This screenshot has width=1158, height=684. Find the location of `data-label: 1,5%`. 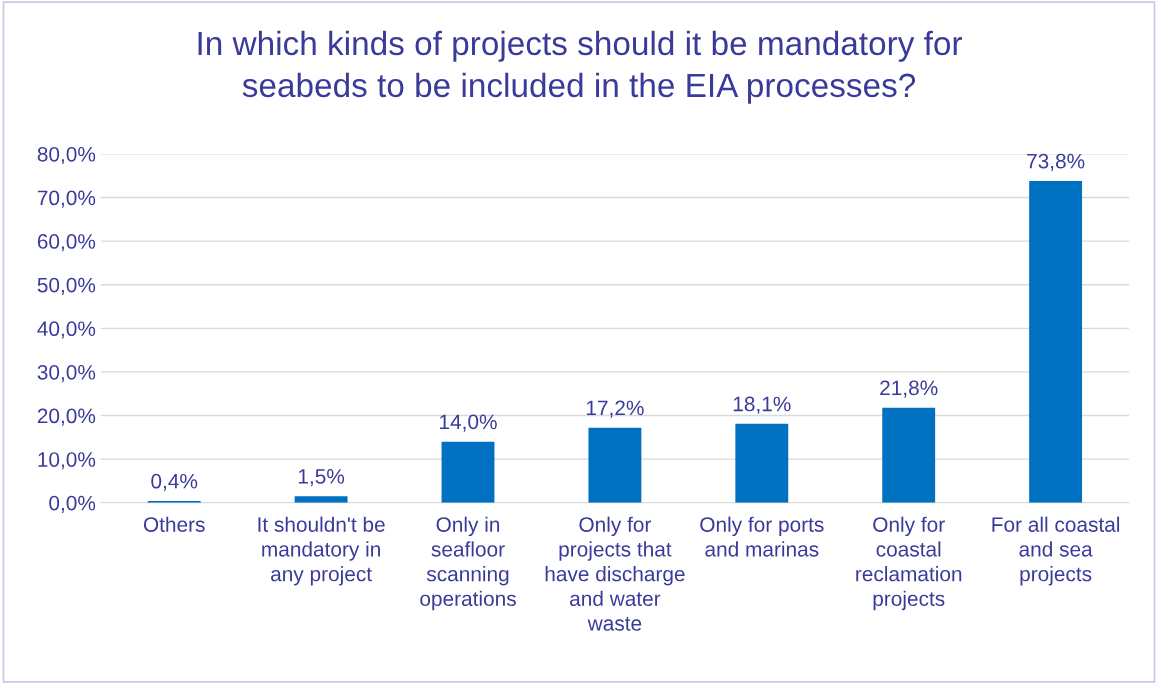

data-label: 1,5% is located at coordinates (321, 478).